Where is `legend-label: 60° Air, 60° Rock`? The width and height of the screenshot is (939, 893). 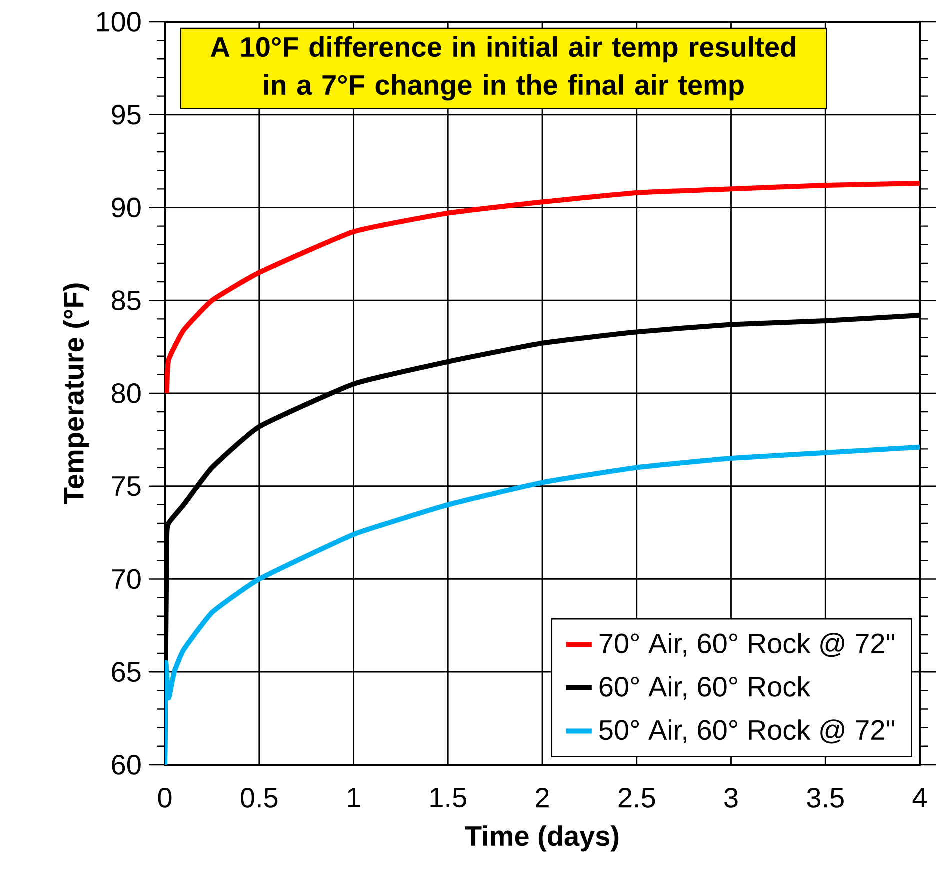 legend-label: 60° Air, 60° Rock is located at coordinates (705, 688).